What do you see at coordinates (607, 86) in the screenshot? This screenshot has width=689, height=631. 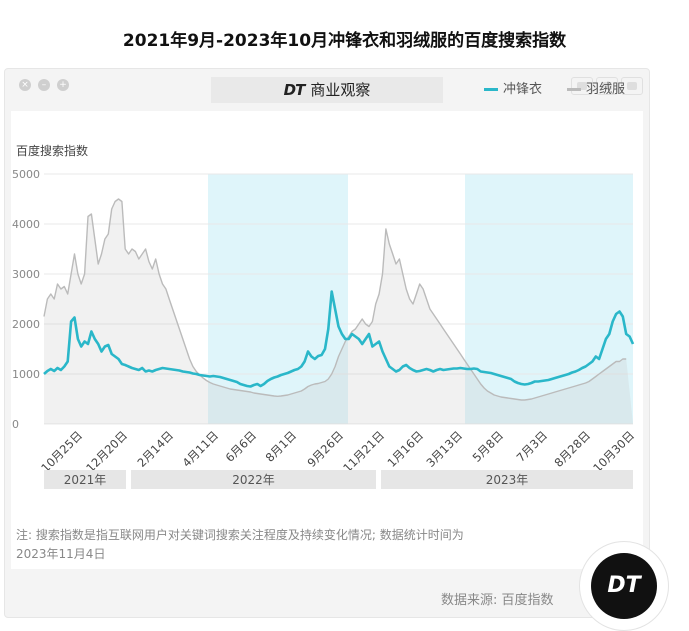 I see `save-icon` at bounding box center [607, 86].